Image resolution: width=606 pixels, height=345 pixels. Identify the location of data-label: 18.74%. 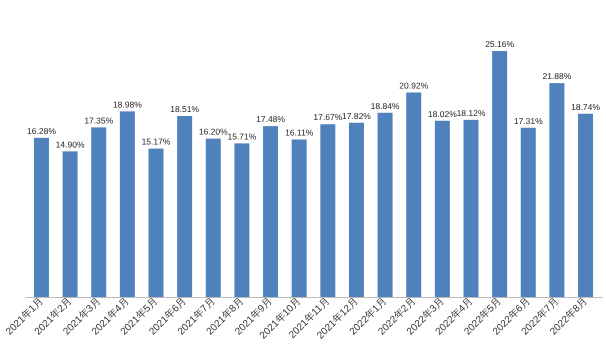
(585, 107).